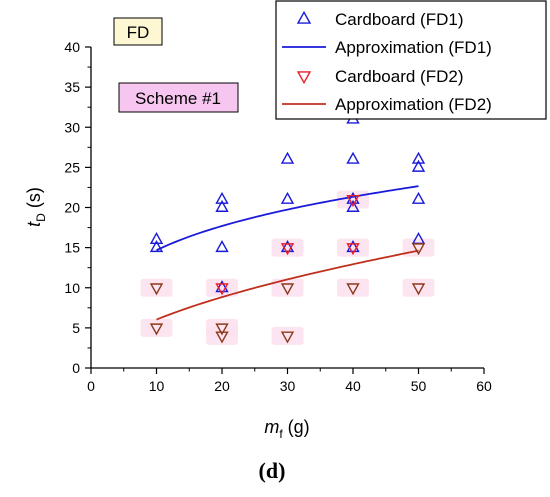 The width and height of the screenshot is (550, 497). Describe the element at coordinates (419, 386) in the screenshot. I see `x-tick-label: 50` at that location.